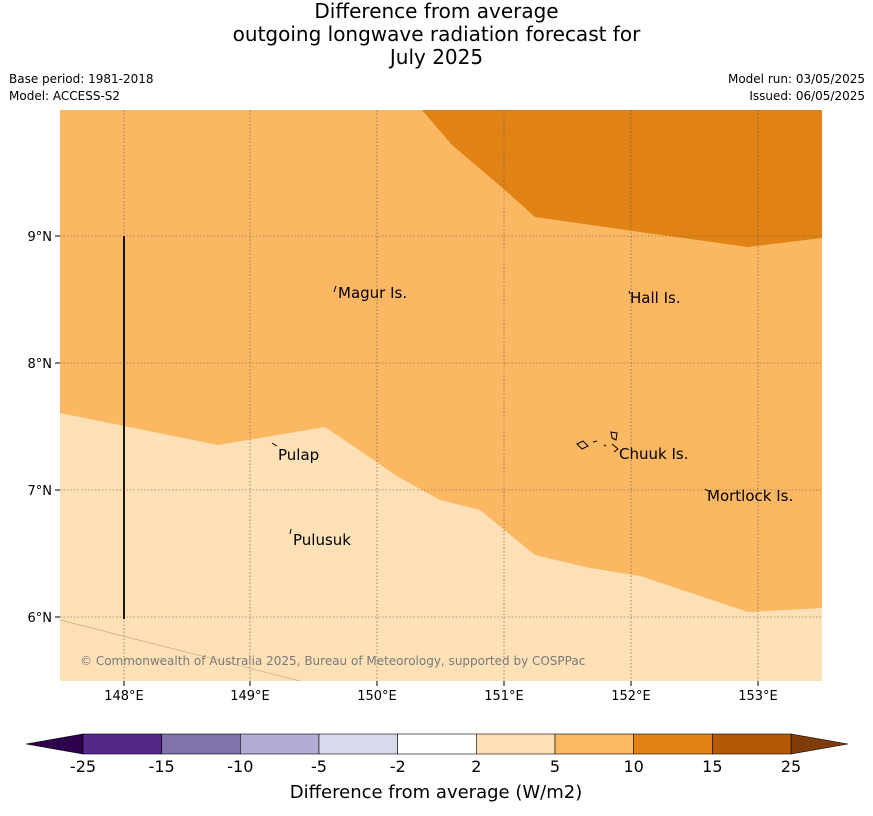 This screenshot has height=816, width=873. Describe the element at coordinates (398, 766) in the screenshot. I see `colorbar-tick-label: -2` at that location.